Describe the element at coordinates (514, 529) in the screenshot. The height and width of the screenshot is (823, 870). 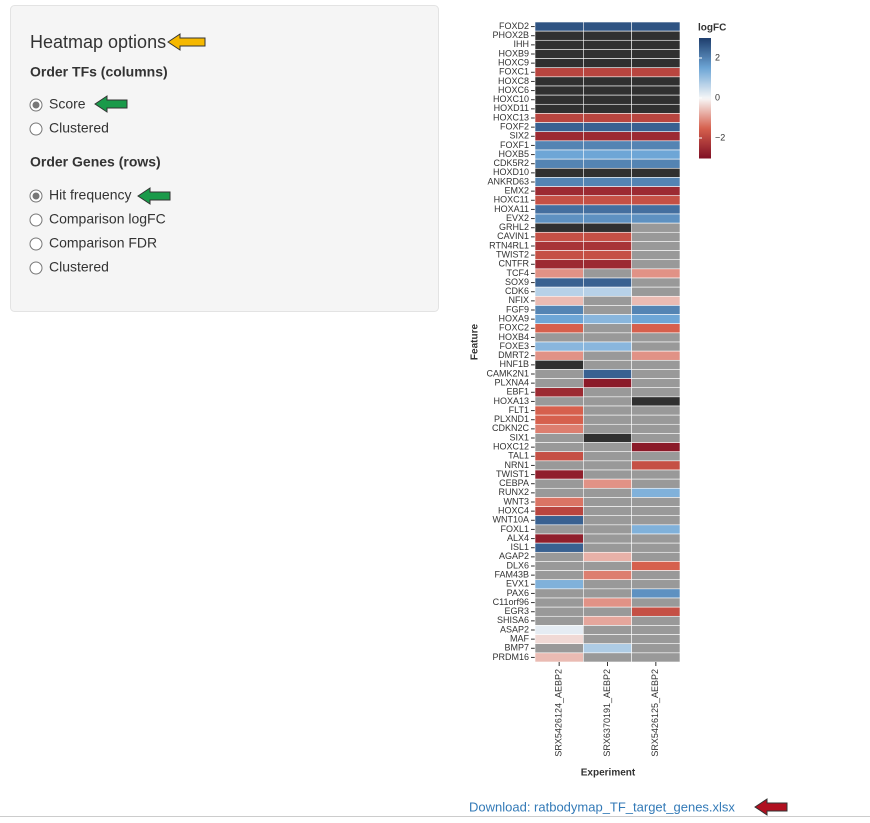
I see `row-label: FOXL1` at that location.